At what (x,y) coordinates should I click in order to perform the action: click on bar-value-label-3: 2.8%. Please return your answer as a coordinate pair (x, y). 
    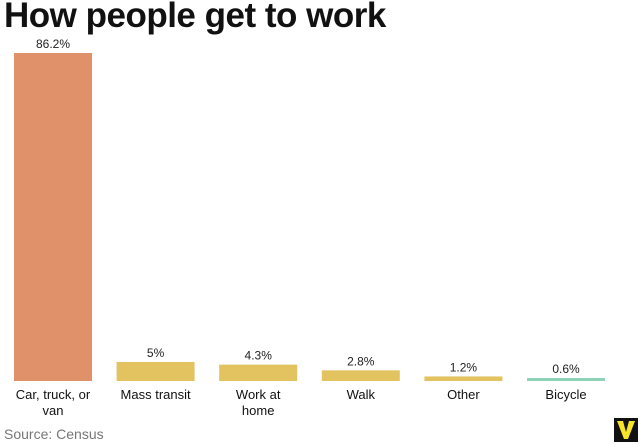
    Looking at the image, I should click on (361, 361).